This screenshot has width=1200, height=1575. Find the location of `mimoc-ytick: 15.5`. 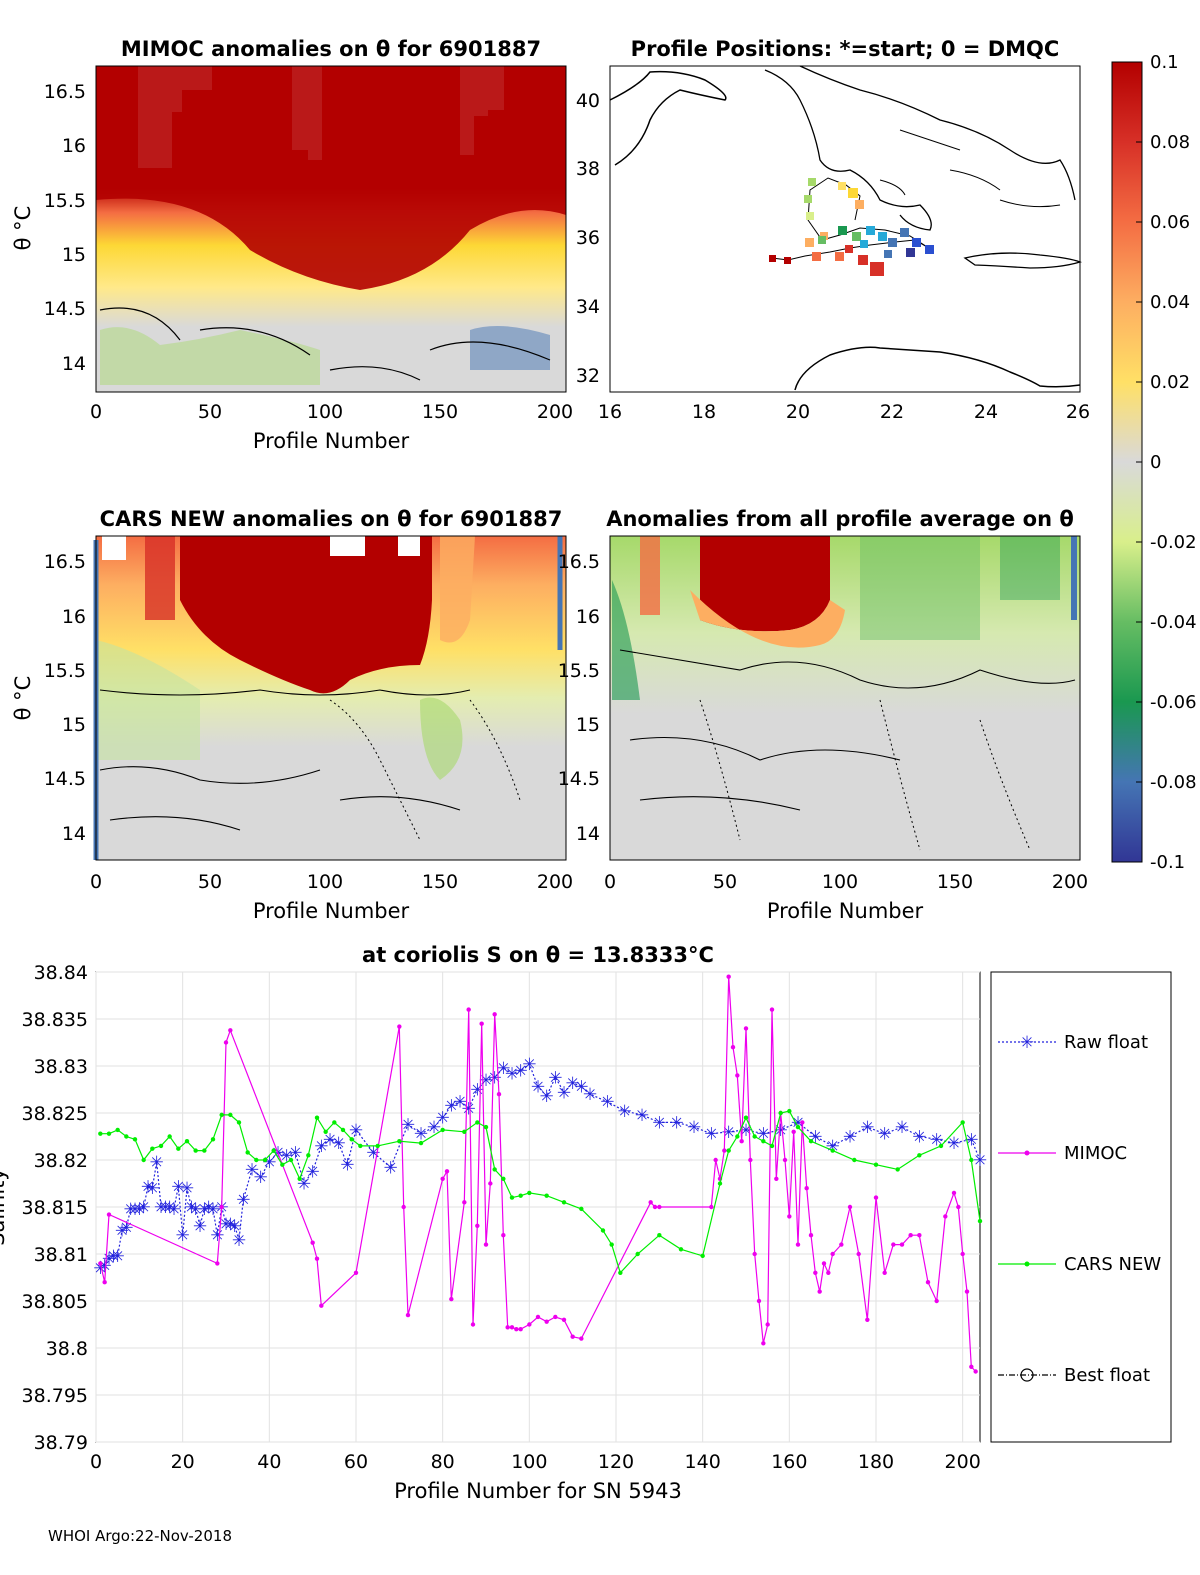

mimoc-ytick: 15.5 is located at coordinates (65, 201).